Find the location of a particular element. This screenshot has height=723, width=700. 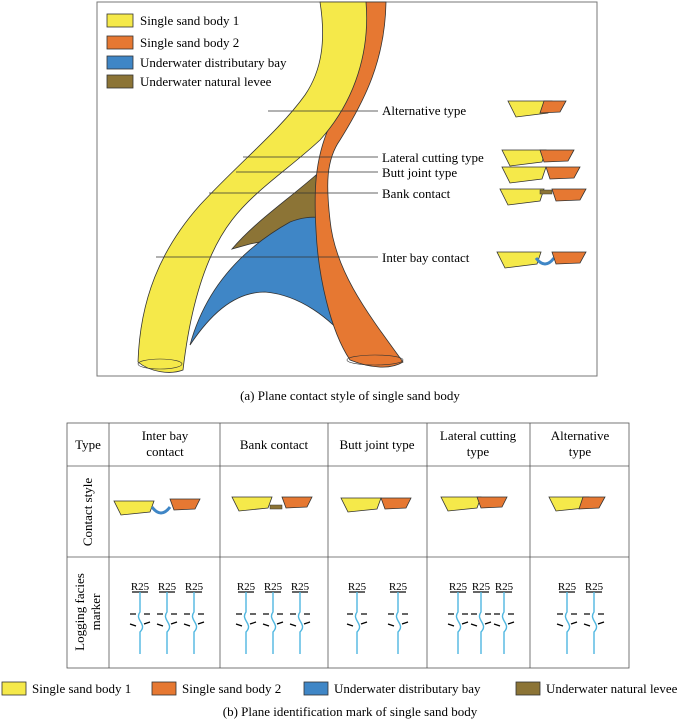

sand-body-1-end is located at coordinates (160, 364).